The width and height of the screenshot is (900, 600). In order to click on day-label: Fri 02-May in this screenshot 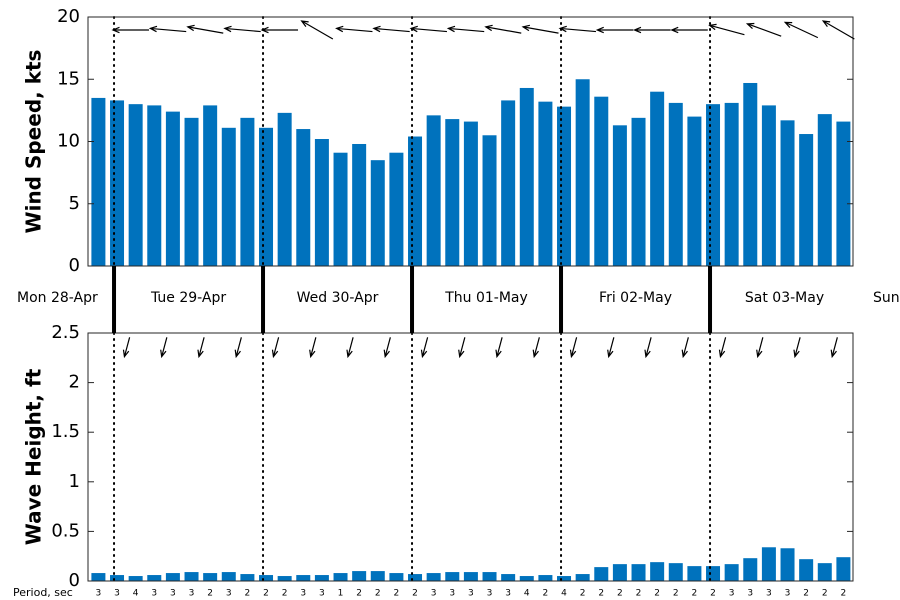, I will do `click(635, 298)`.